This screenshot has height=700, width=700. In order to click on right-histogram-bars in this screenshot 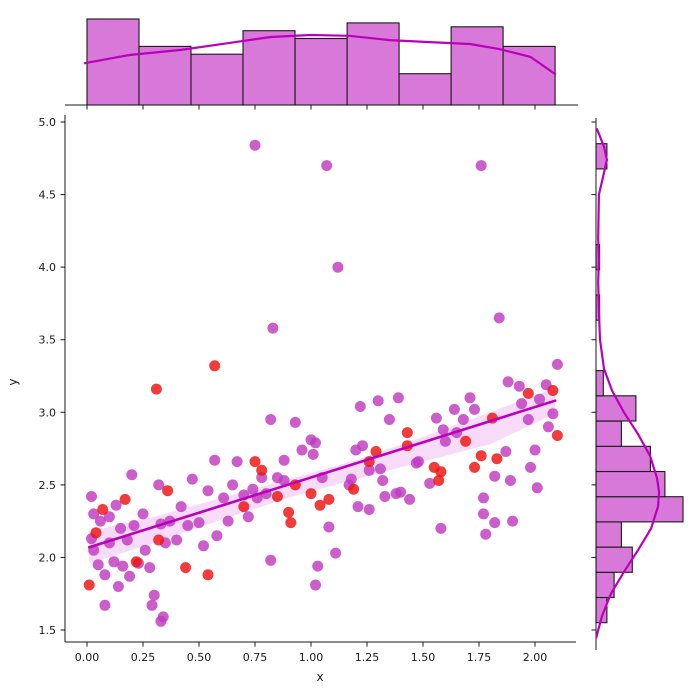, I will do `click(639, 383)`.